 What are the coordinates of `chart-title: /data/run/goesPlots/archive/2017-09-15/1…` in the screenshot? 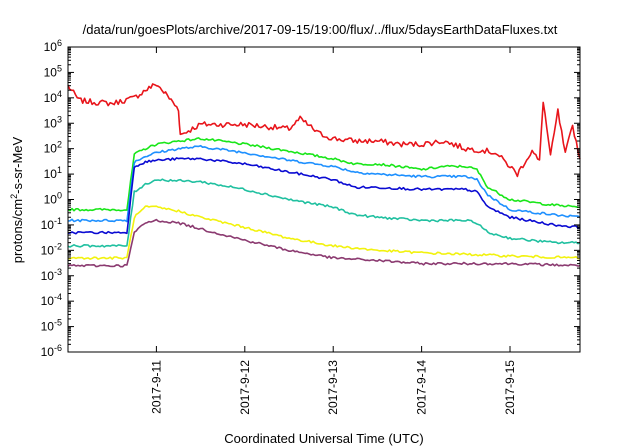 It's located at (320, 29).